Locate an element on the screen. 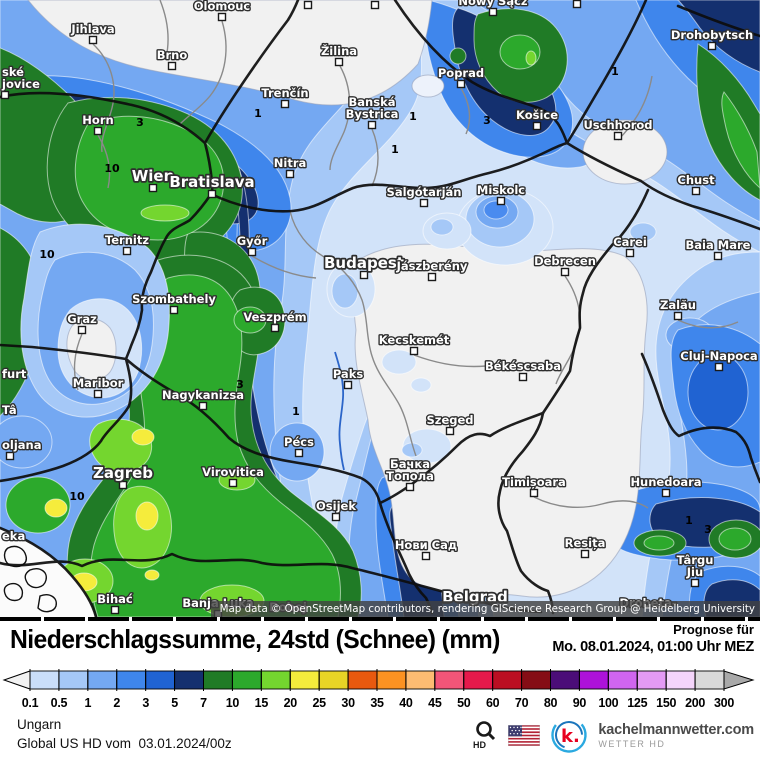 The width and height of the screenshot is (760, 760). model-run-label: Global US HD vom 03.01.2024/00z is located at coordinates (124, 743).